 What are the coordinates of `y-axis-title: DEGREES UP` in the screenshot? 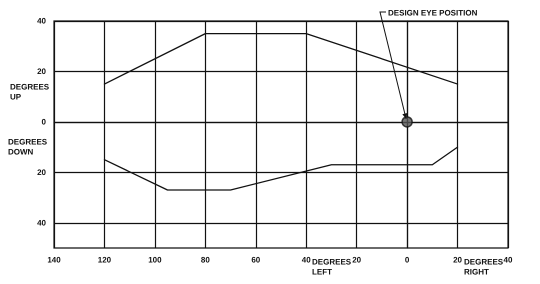 It's located at (30, 92).